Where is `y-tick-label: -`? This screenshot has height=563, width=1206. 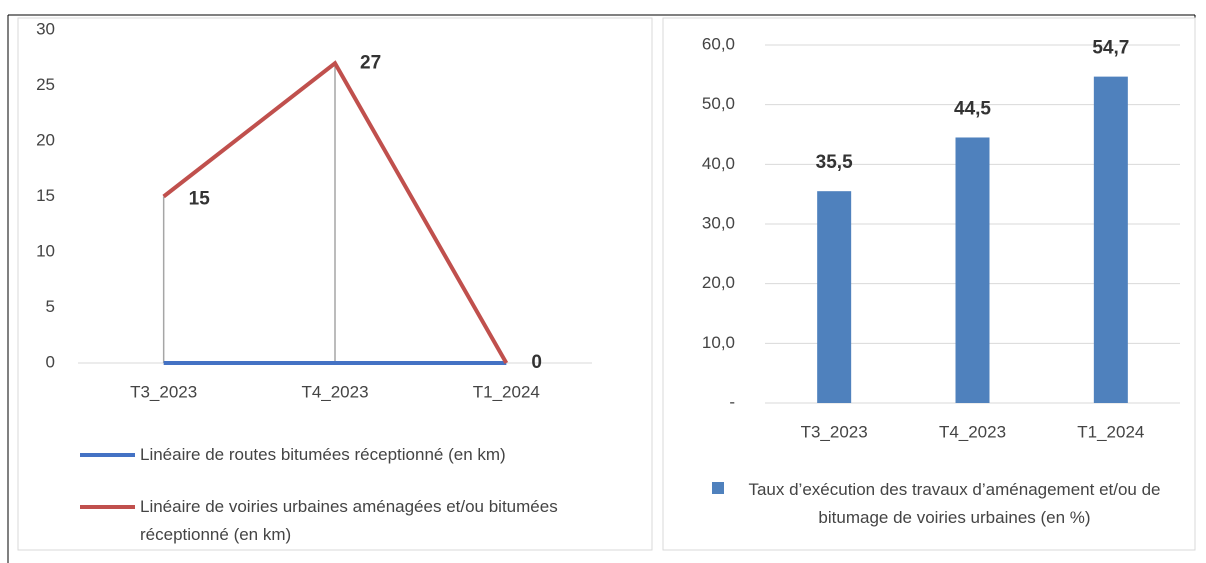 y-tick-label: - is located at coordinates (732, 401).